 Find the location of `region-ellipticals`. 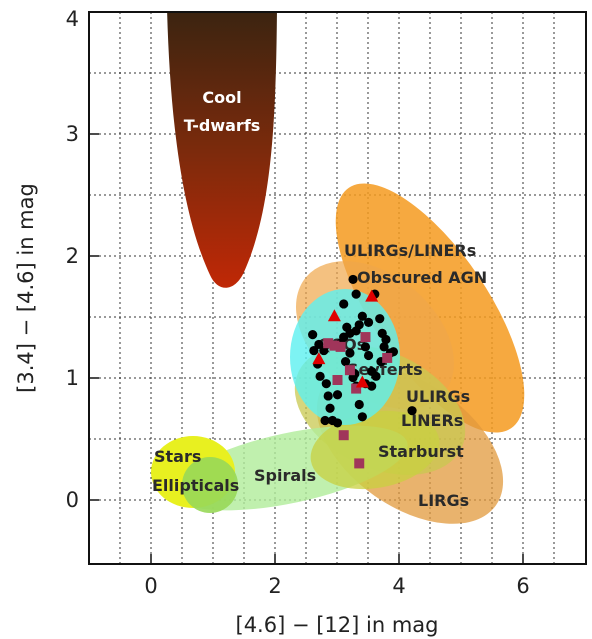

region-ellipticals is located at coordinates (210, 485).